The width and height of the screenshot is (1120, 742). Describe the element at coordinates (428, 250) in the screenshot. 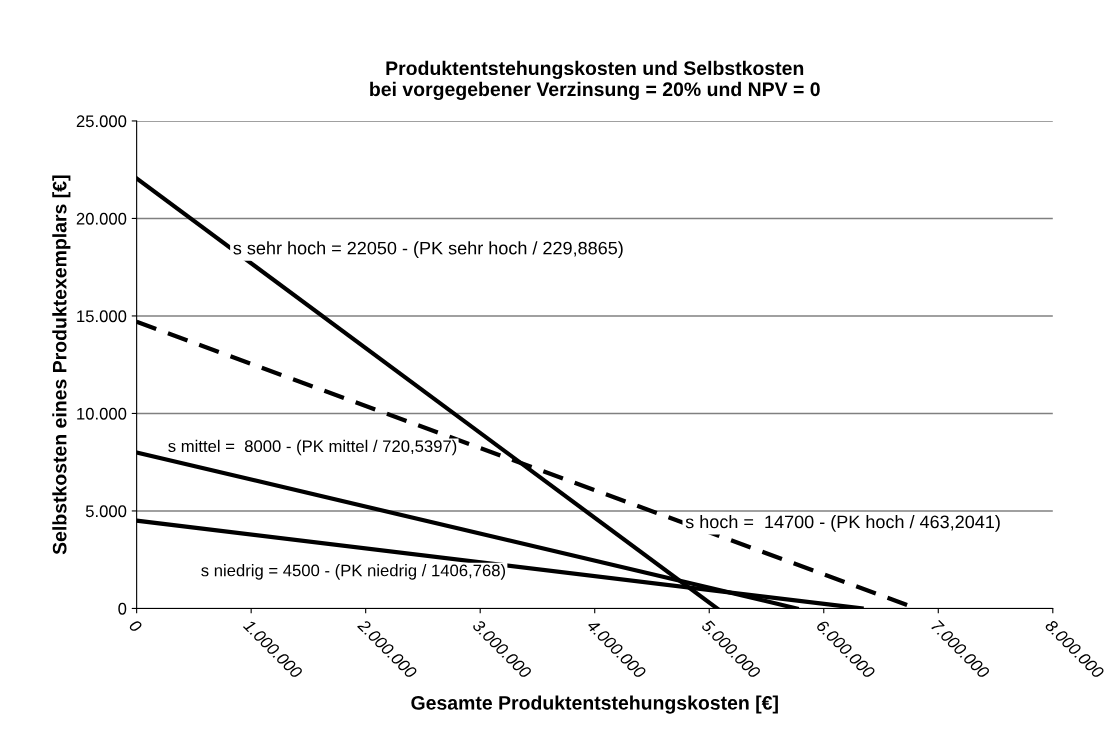

I see `annotation: s sehr hoch = 22050 - (PK sehr hoch / 229,8865)` at that location.